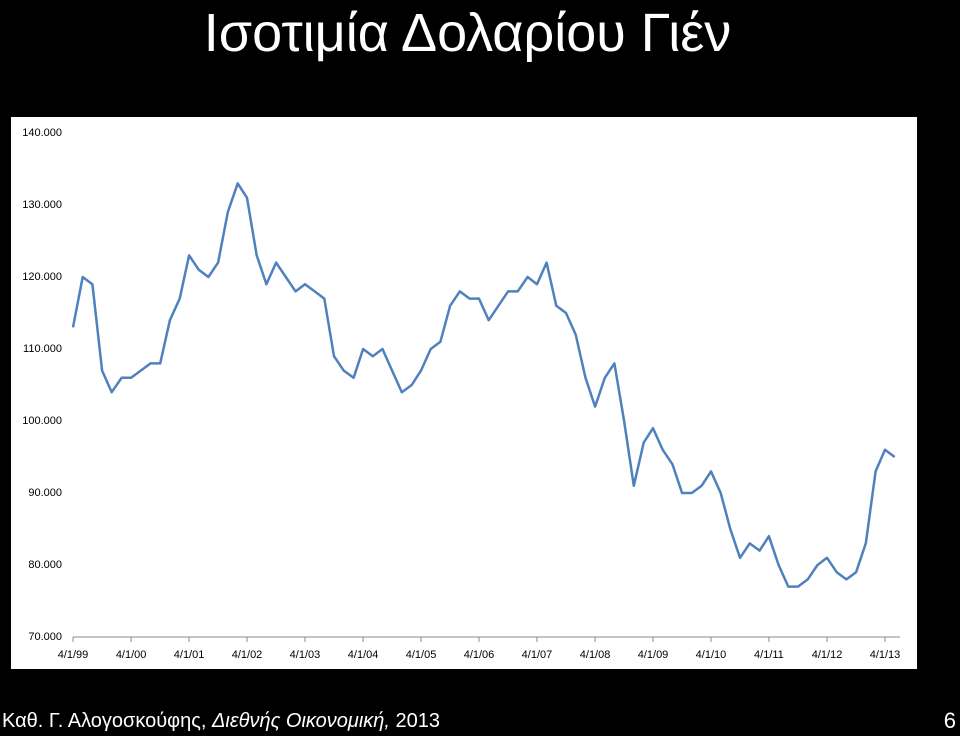  I want to click on x-tick-label: 4/1/04, so click(363, 655).